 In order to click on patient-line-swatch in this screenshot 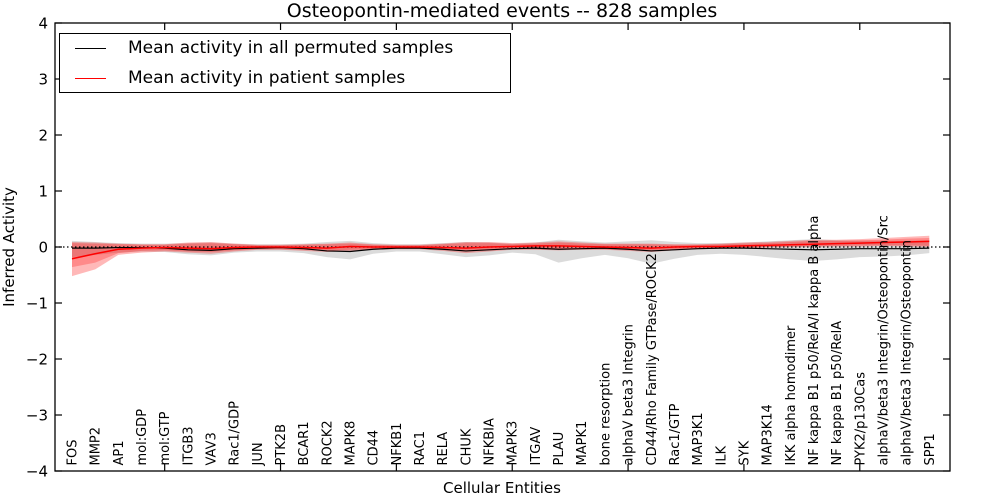, I will do `click(90, 78)`.